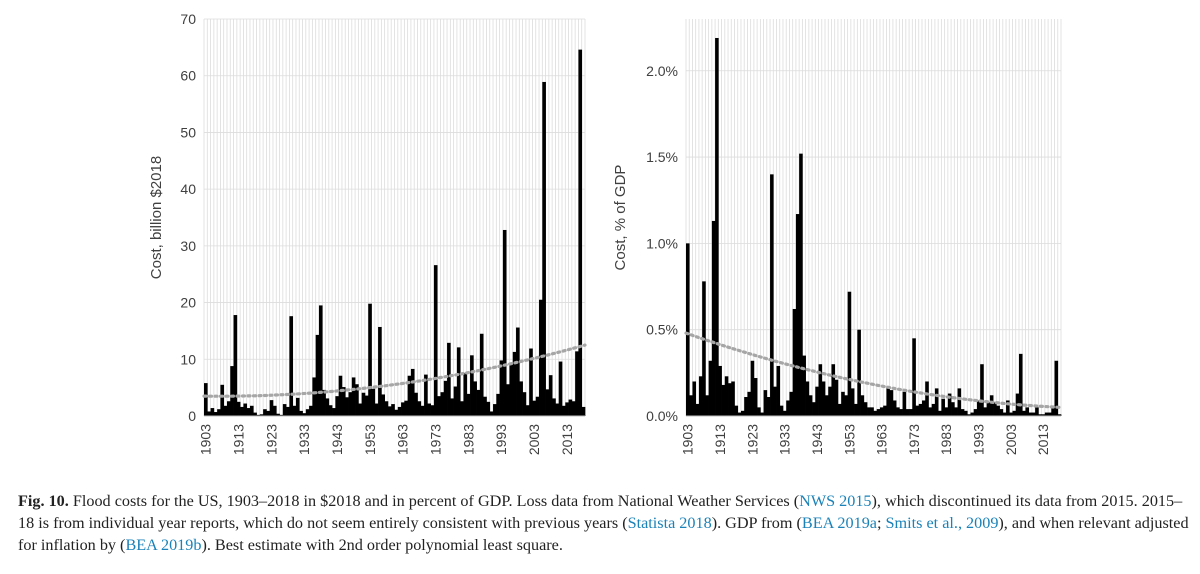  What do you see at coordinates (830, 401) in the screenshot?
I see `bar-year-1947` at bounding box center [830, 401].